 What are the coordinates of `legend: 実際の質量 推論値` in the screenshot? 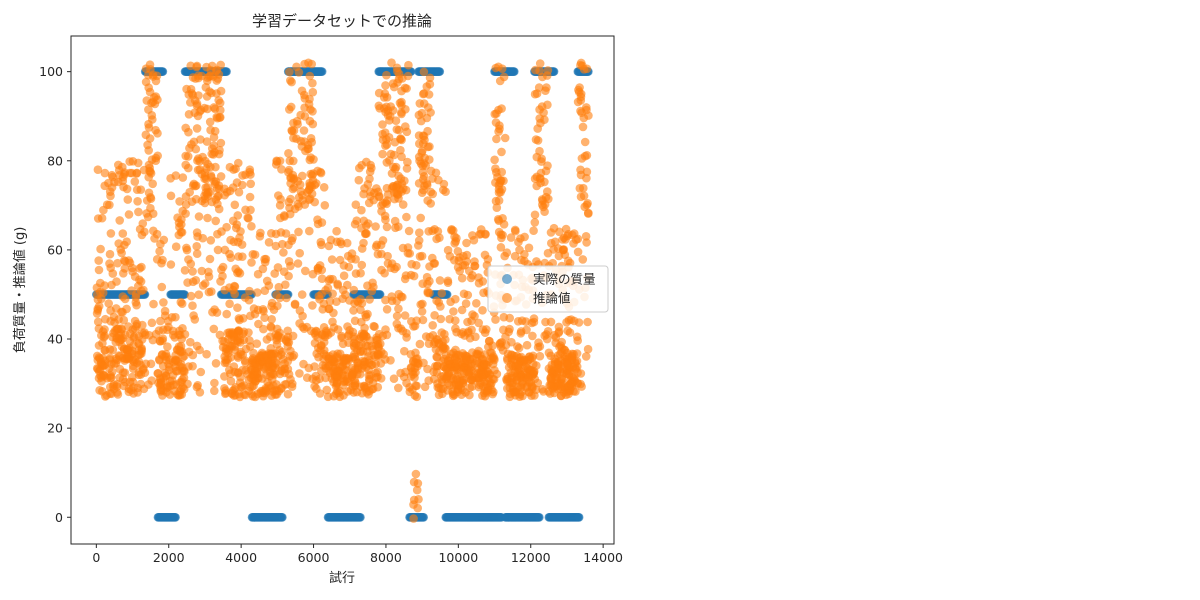 It's located at (548, 289).